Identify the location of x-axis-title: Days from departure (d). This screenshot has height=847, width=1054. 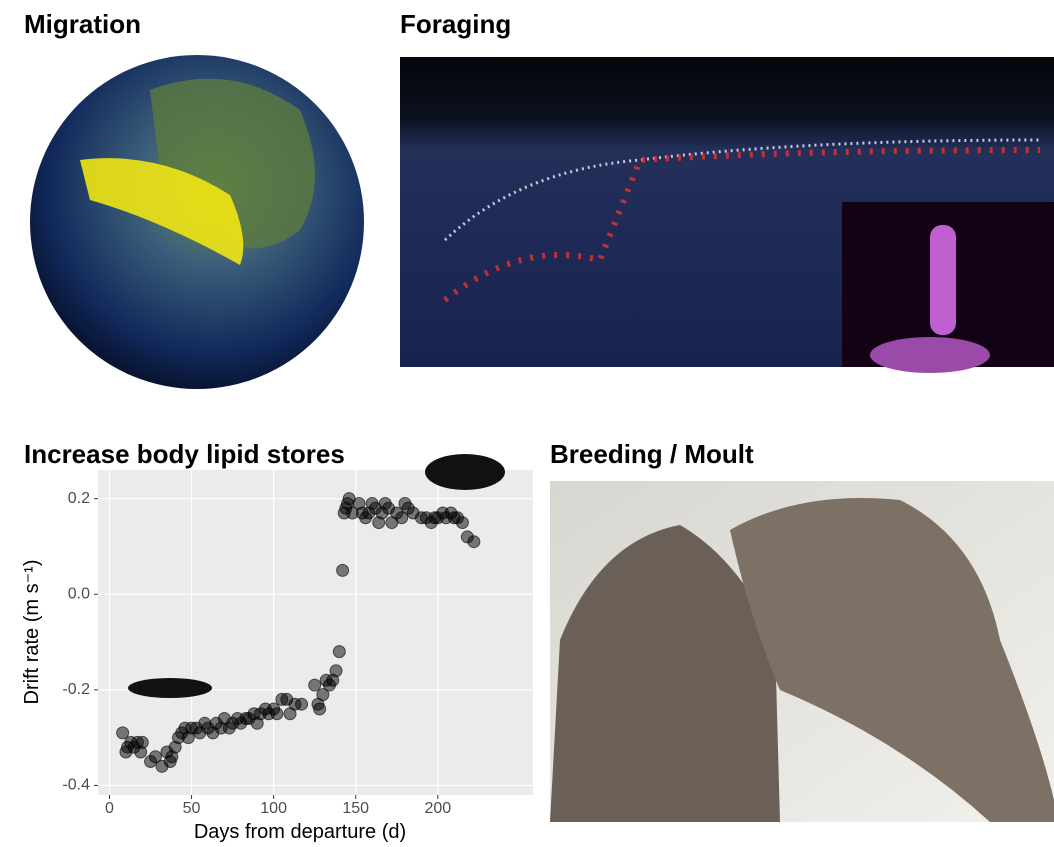
(300, 832).